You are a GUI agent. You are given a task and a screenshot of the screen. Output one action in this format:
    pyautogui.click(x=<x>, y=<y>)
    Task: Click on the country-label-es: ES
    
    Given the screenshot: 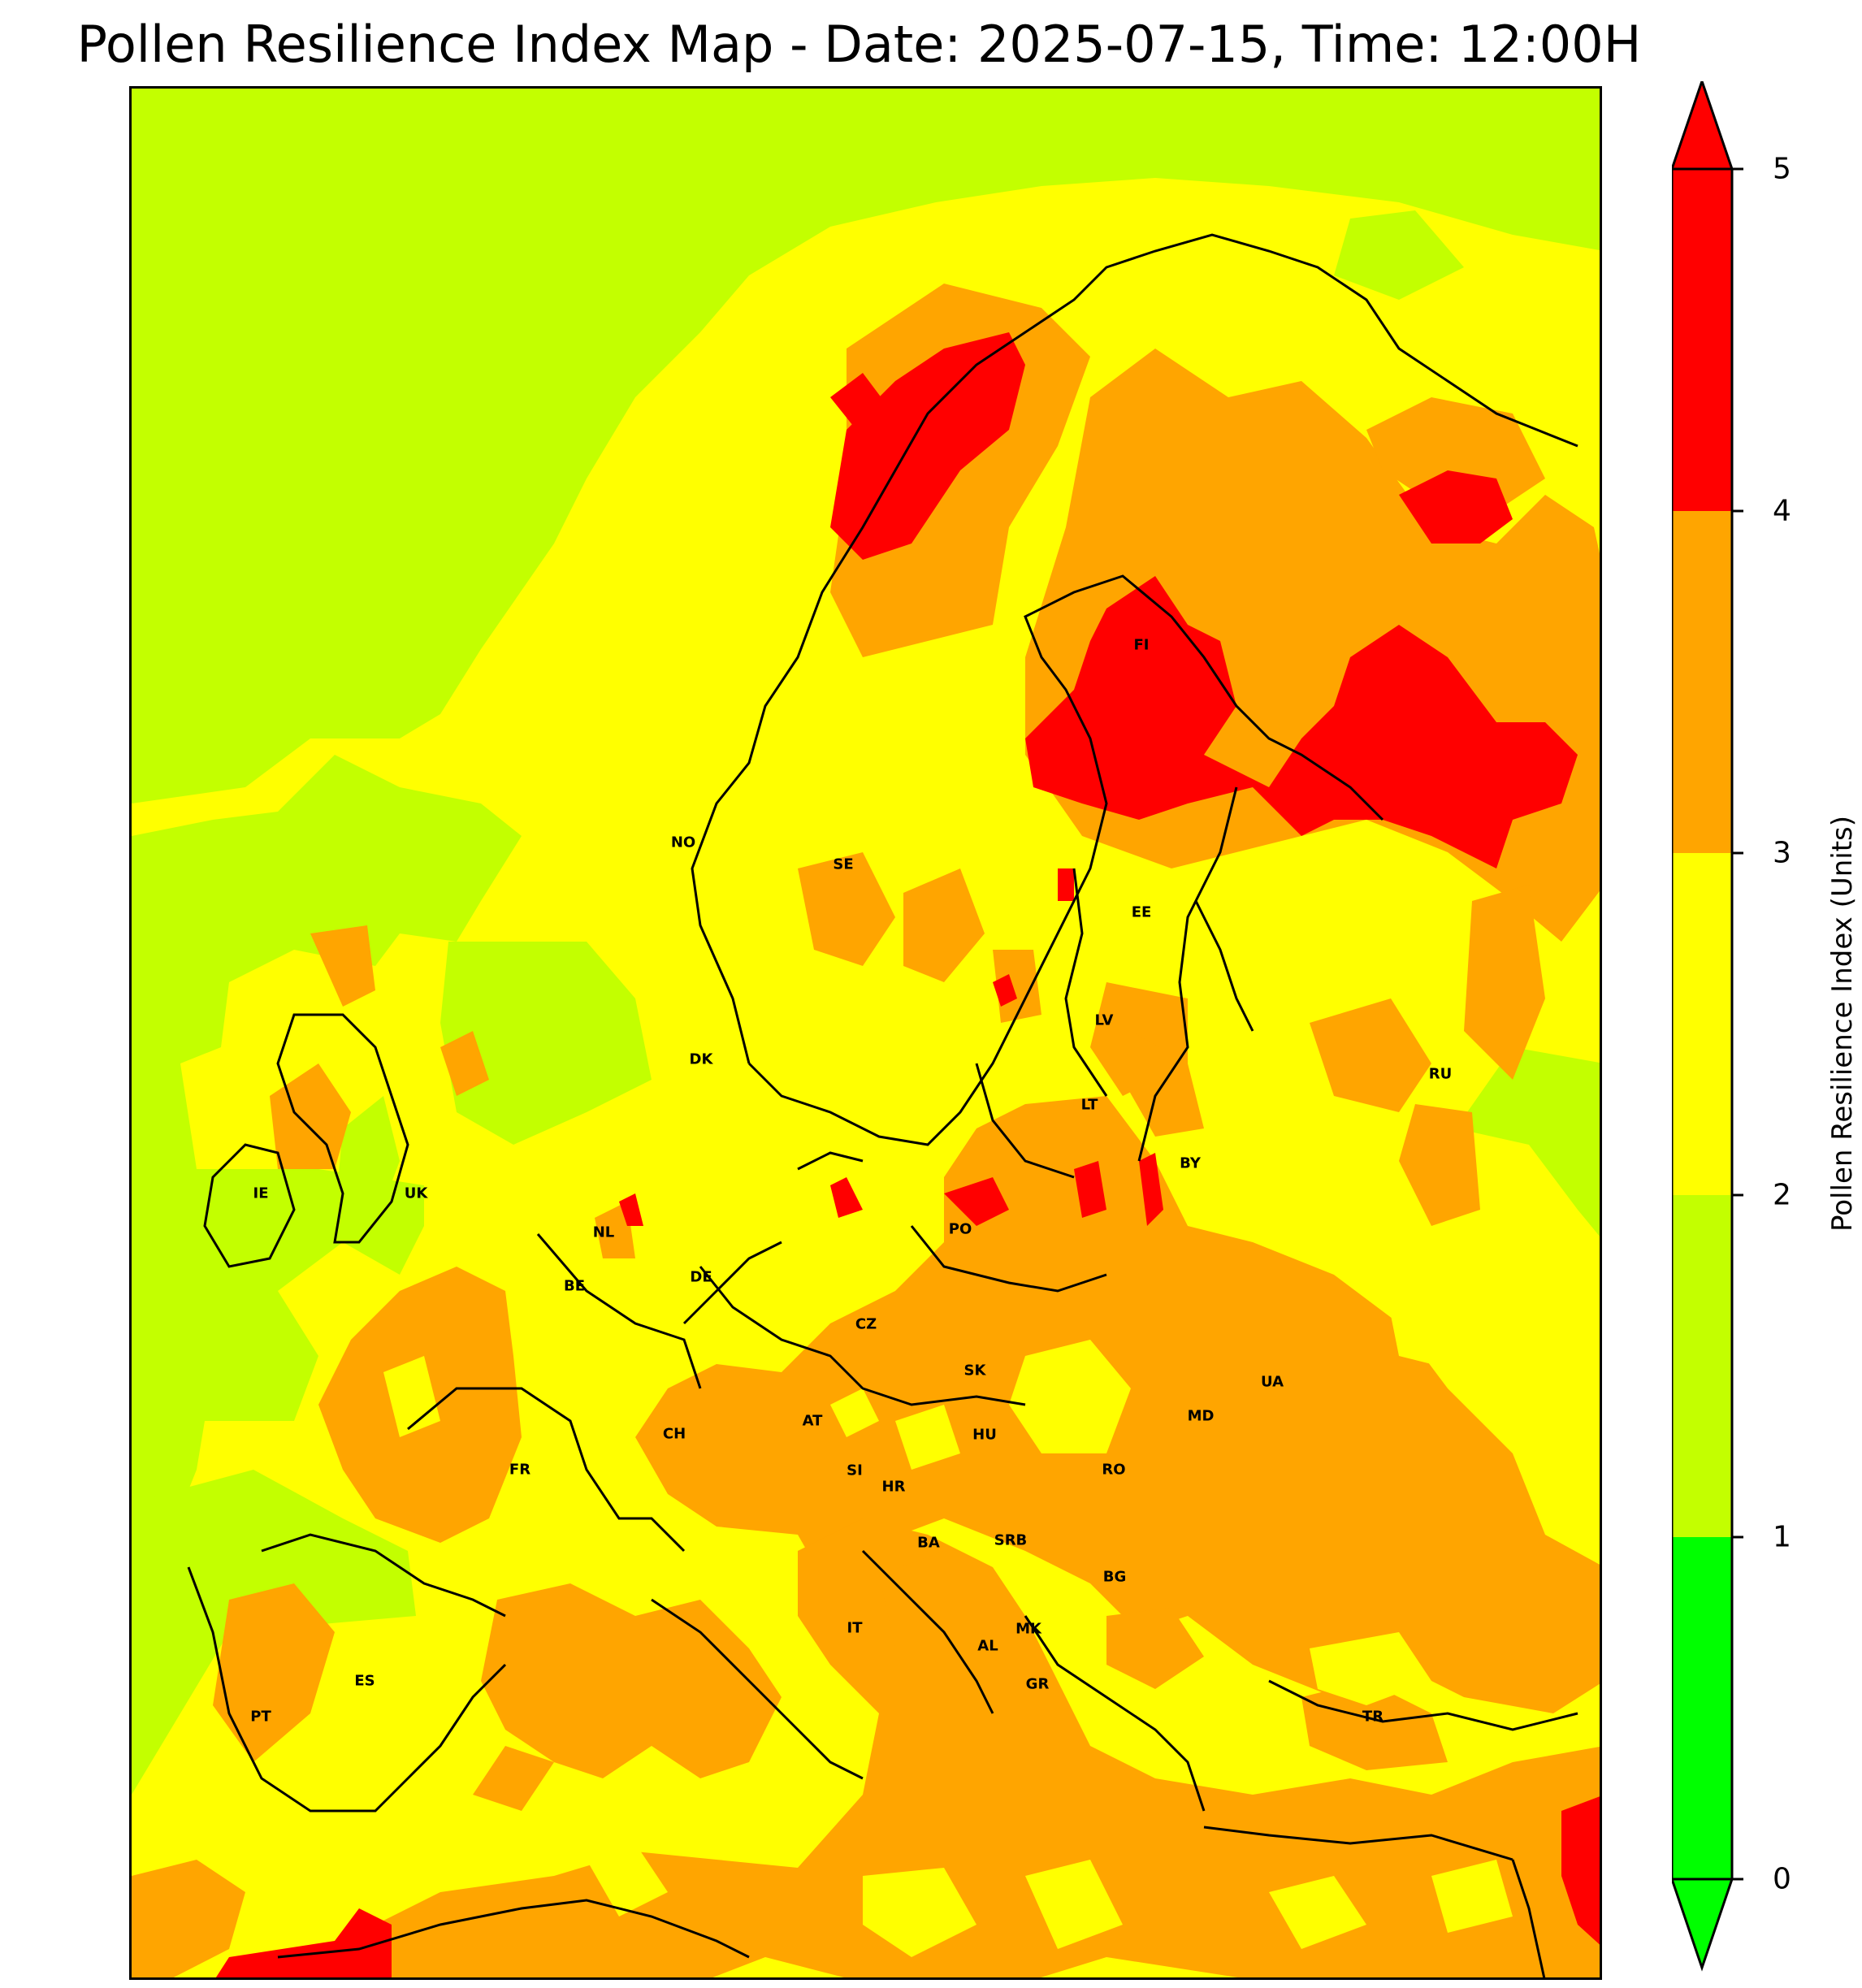 What is the action you would take?
    pyautogui.click(x=364, y=1681)
    